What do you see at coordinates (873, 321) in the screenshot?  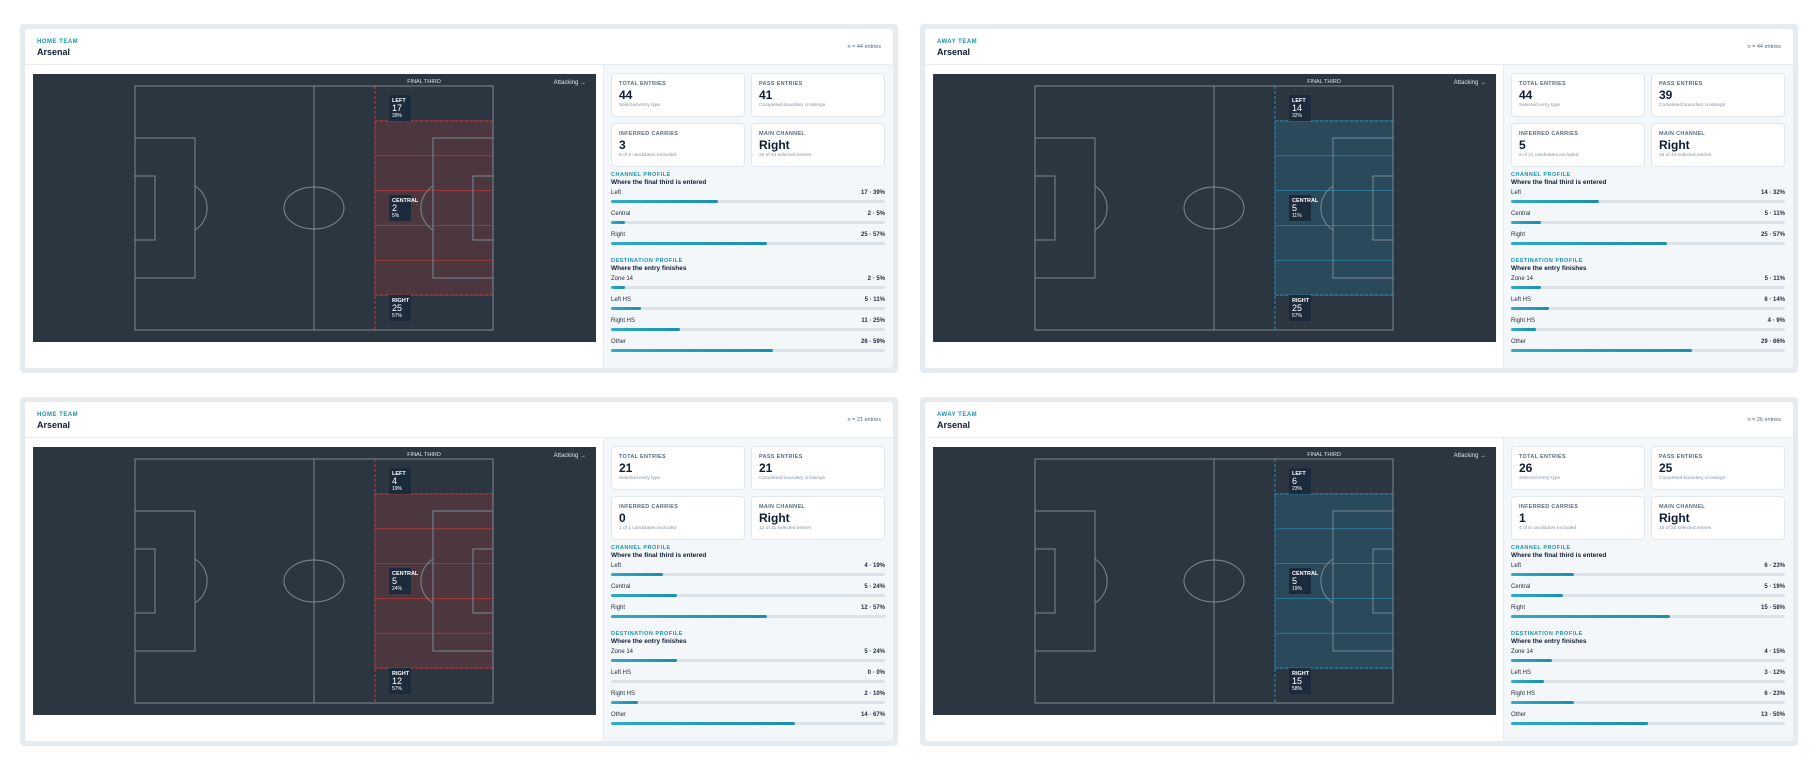 I see `metric-value: 11 · 25%` at bounding box center [873, 321].